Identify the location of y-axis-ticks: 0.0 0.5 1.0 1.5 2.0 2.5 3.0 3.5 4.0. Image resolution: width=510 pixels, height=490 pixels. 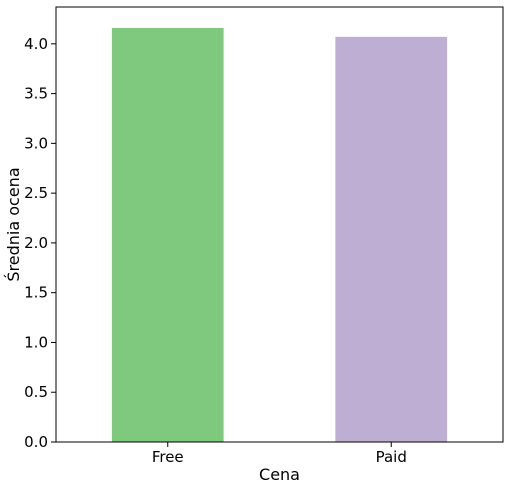
(40, 243).